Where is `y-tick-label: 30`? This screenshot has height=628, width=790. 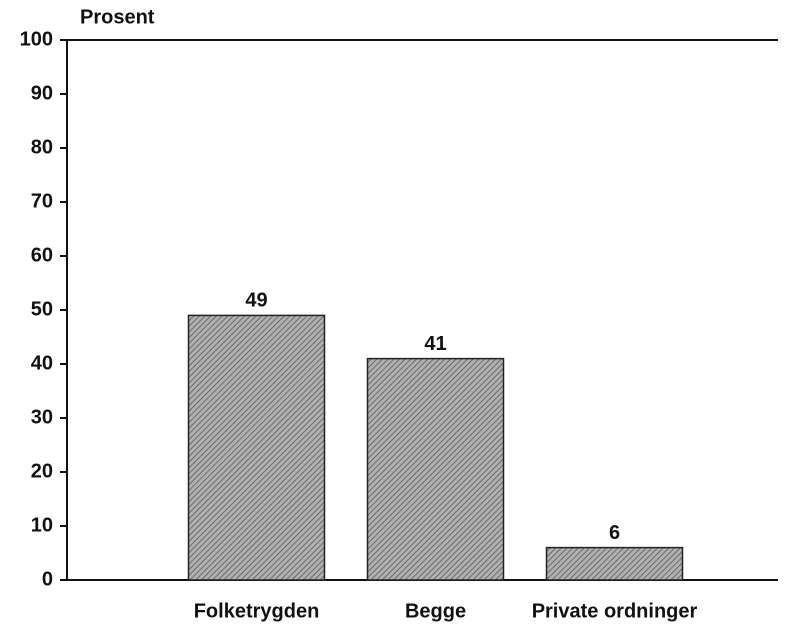
y-tick-label: 30 is located at coordinates (42, 417).